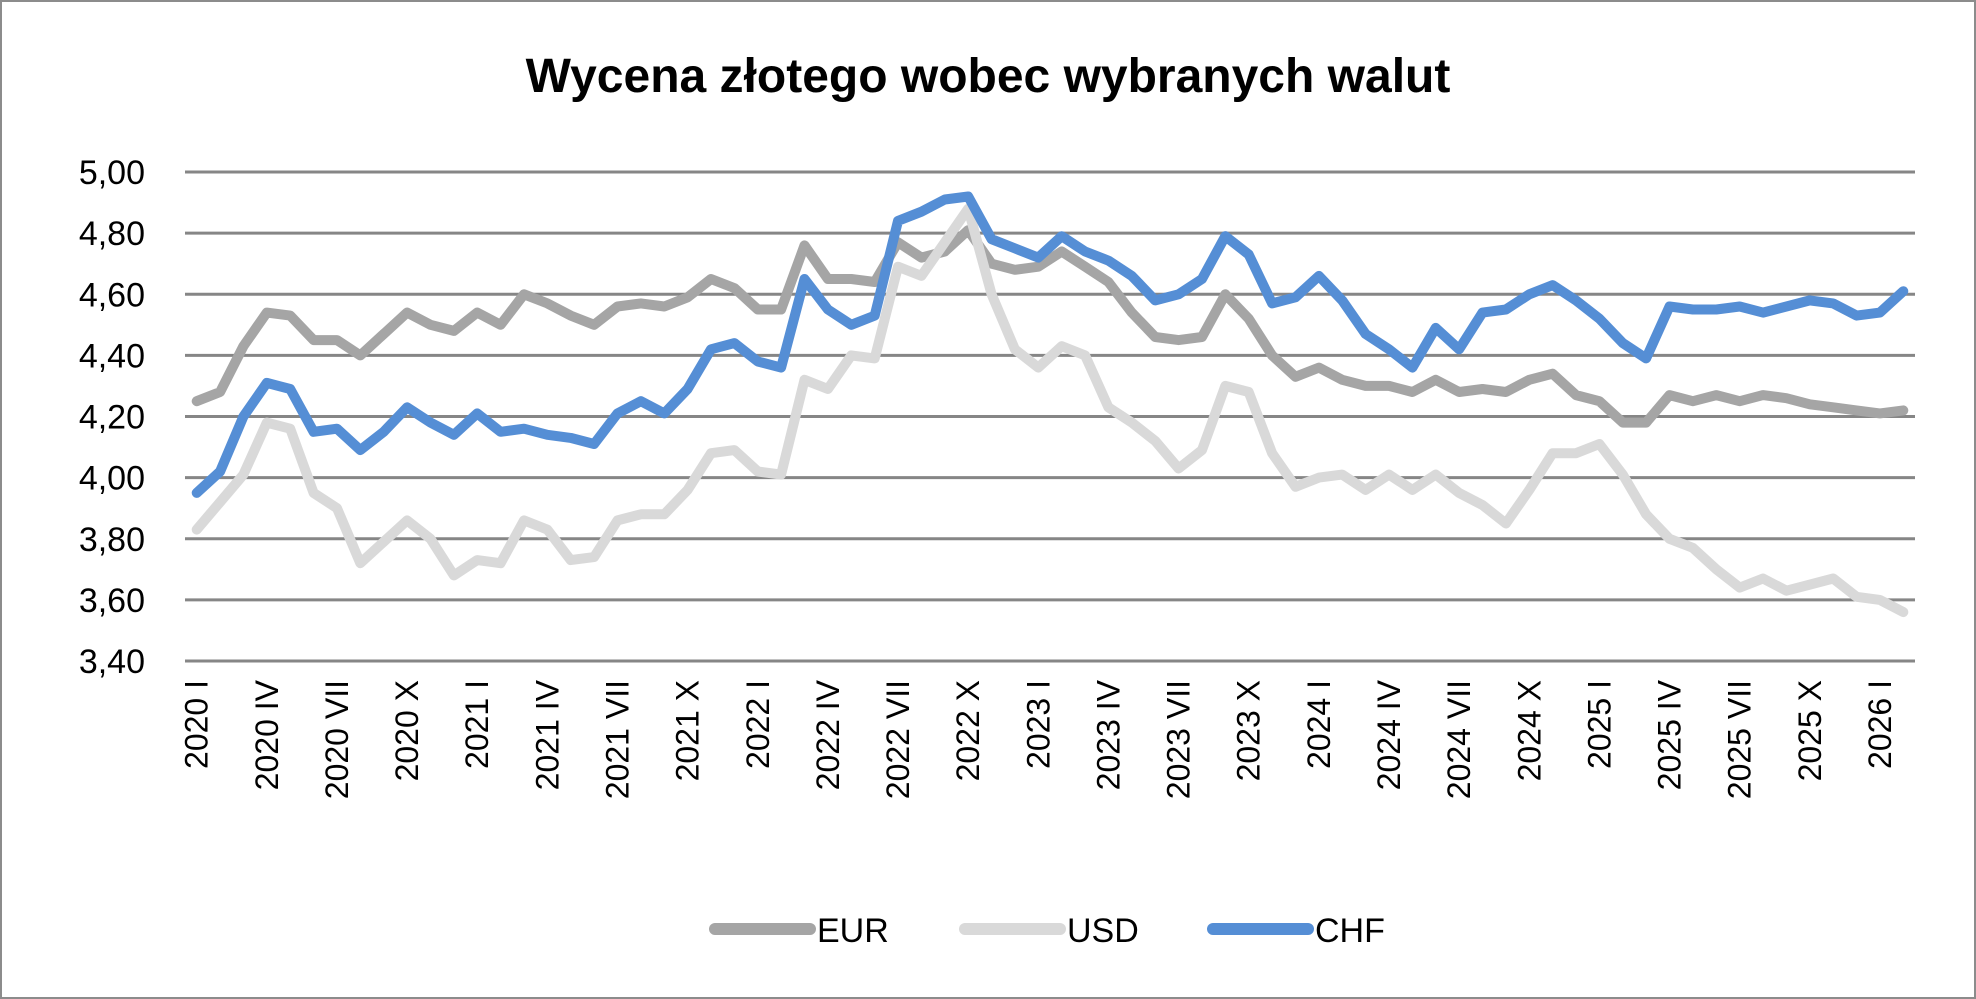 The image size is (1976, 999). Describe the element at coordinates (1038, 724) in the screenshot. I see `x-tick-label: 2023 I` at that location.